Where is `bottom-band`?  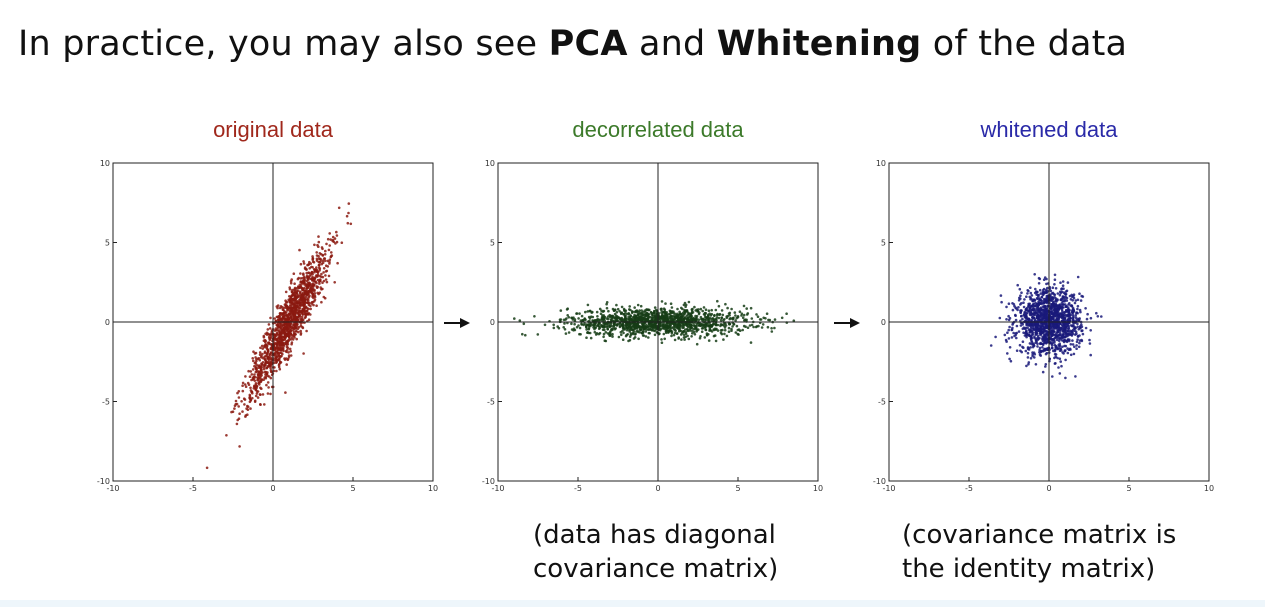
bottom-band is located at coordinates (632, 603).